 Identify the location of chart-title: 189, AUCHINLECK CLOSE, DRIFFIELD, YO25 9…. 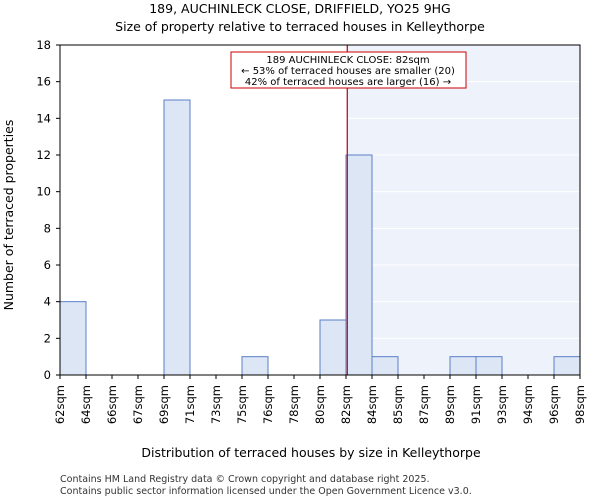
(300, 8).